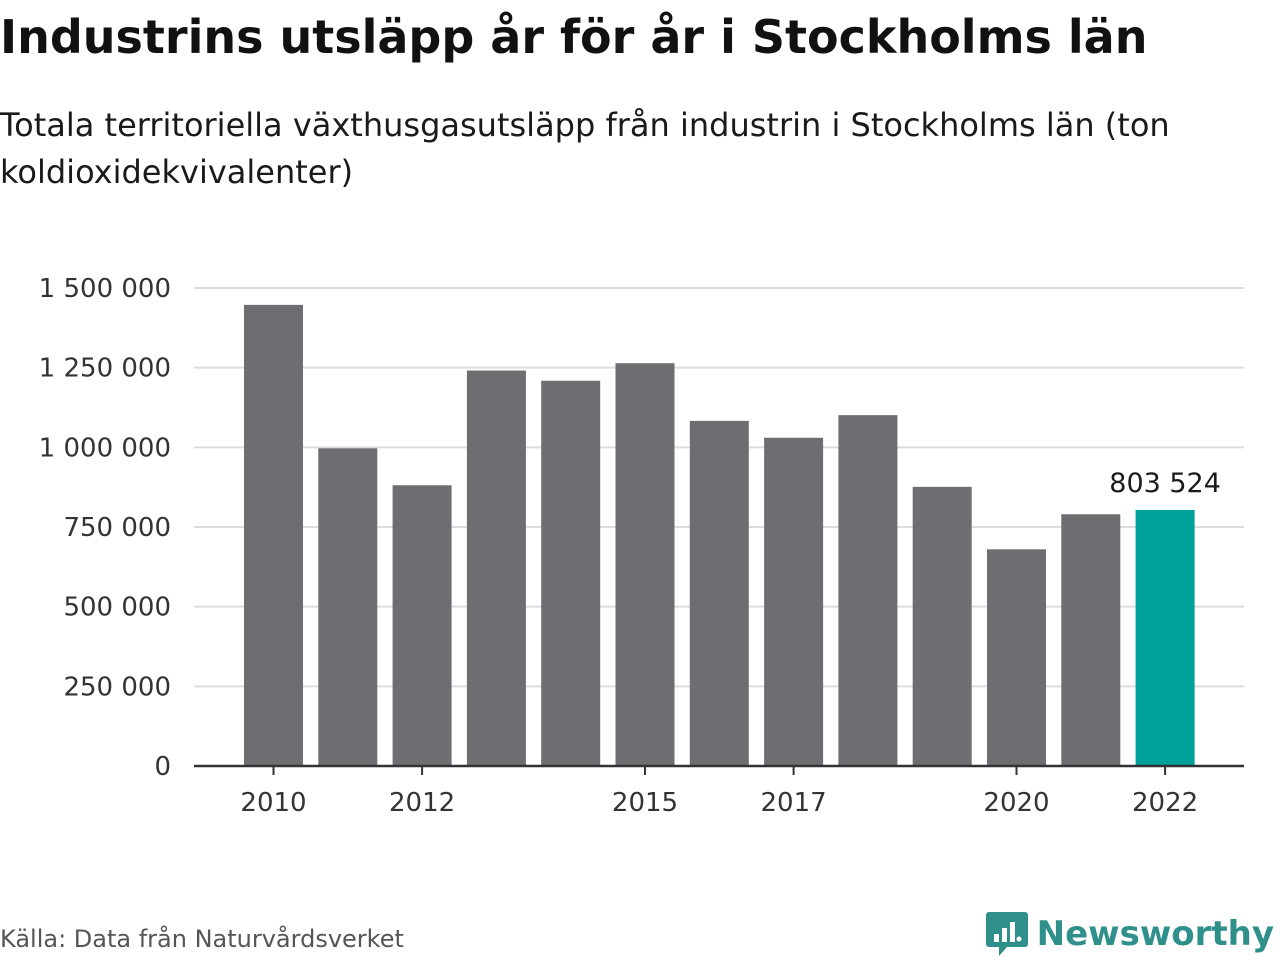 The image size is (1280, 960). What do you see at coordinates (117, 687) in the screenshot?
I see `y-tick-label: 250 000` at bounding box center [117, 687].